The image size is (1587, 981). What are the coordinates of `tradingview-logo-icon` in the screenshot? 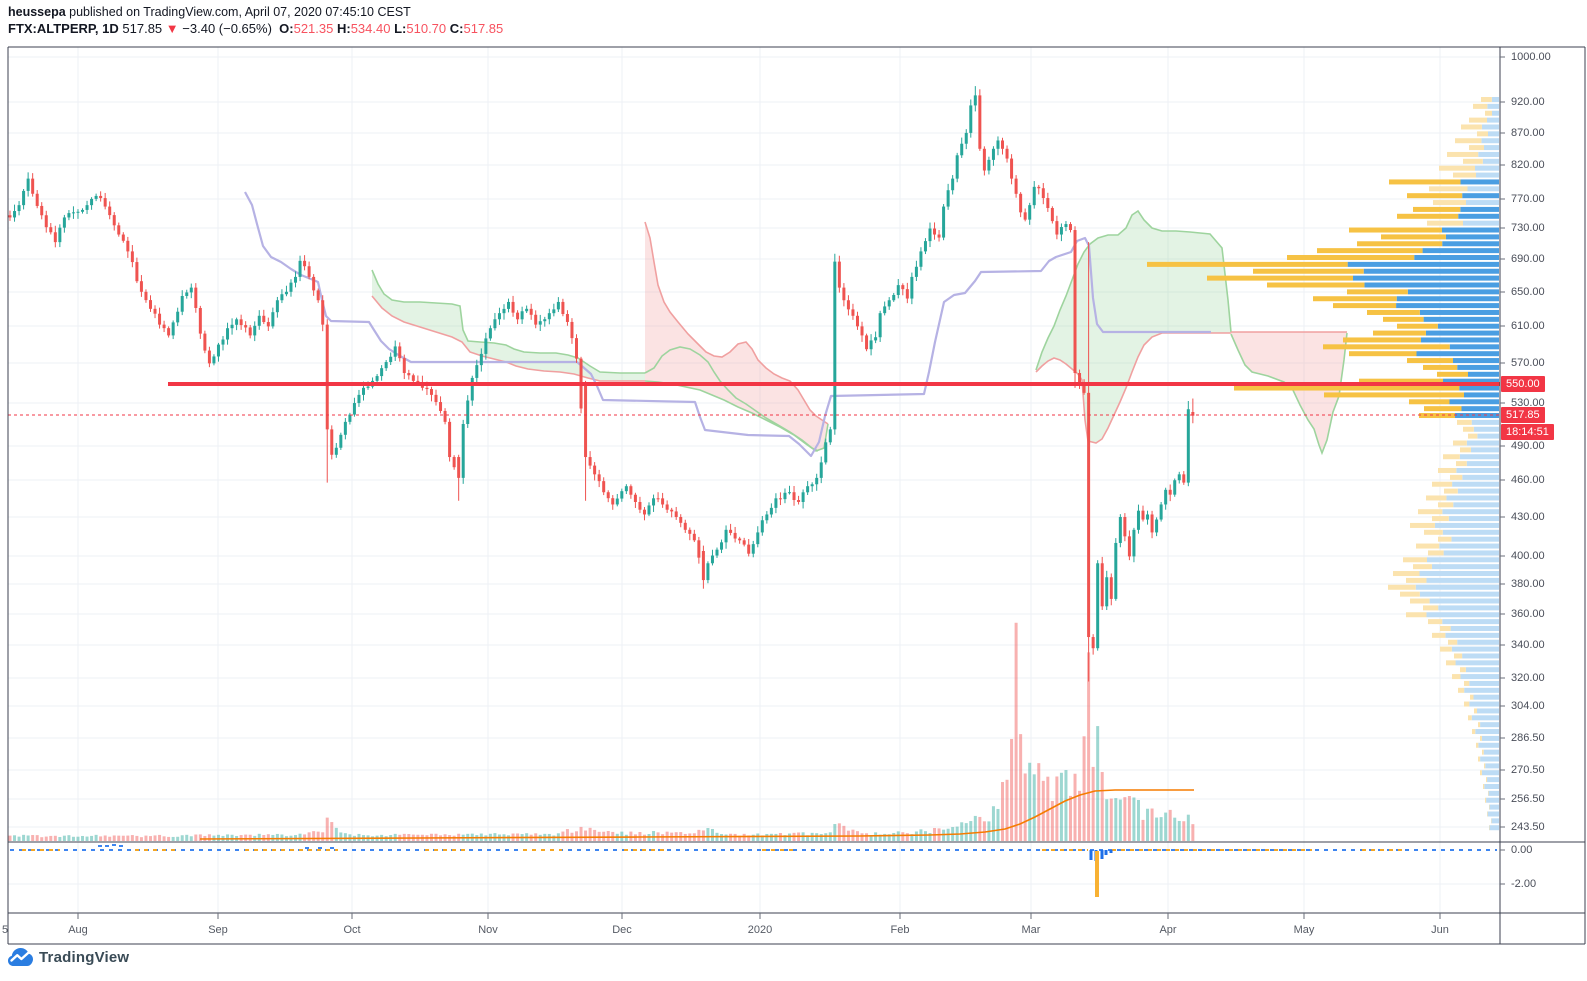 It's located at (20, 957).